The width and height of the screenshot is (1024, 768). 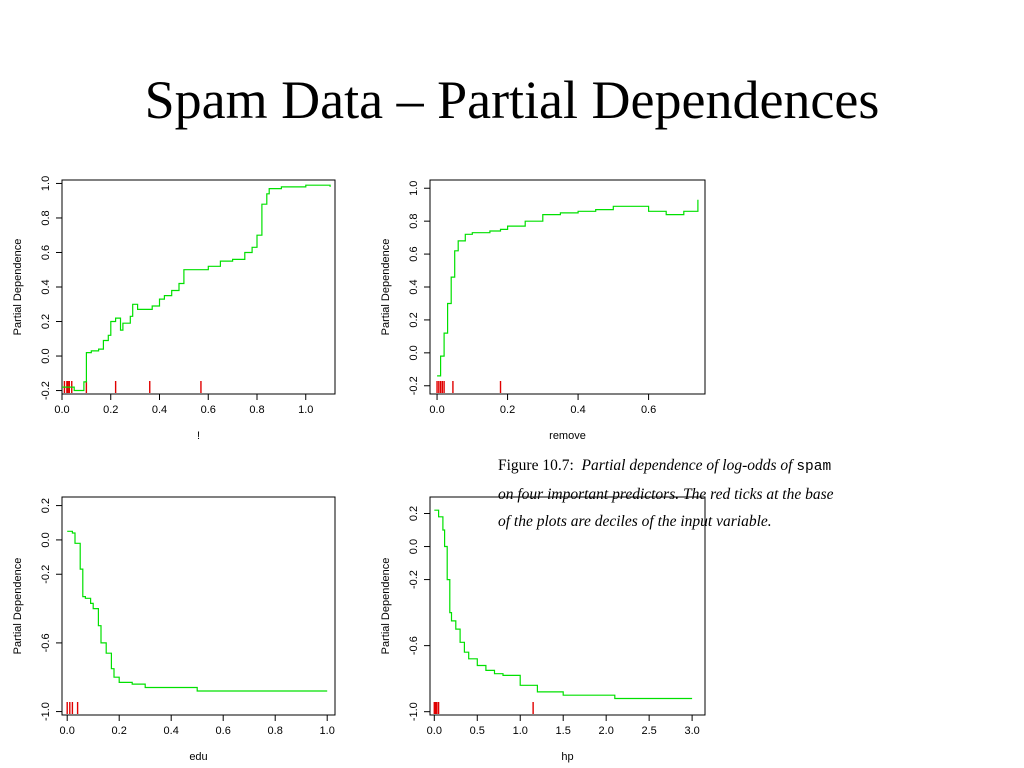 What do you see at coordinates (198, 757) in the screenshot?
I see `x-axis-label: edu` at bounding box center [198, 757].